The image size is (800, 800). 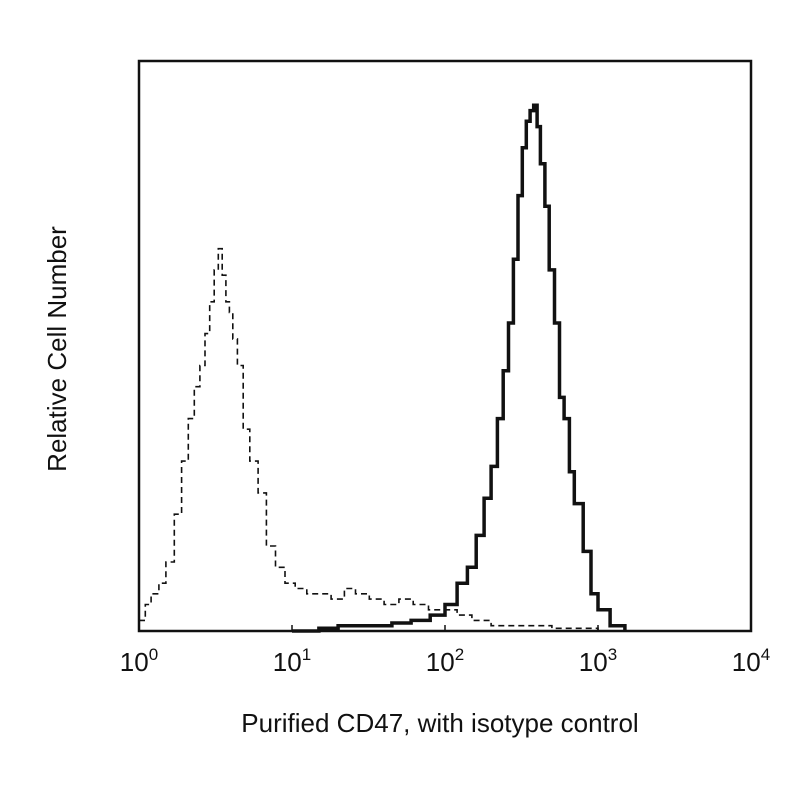 What do you see at coordinates (445, 661) in the screenshot?
I see `x-tick-label: 10²` at bounding box center [445, 661].